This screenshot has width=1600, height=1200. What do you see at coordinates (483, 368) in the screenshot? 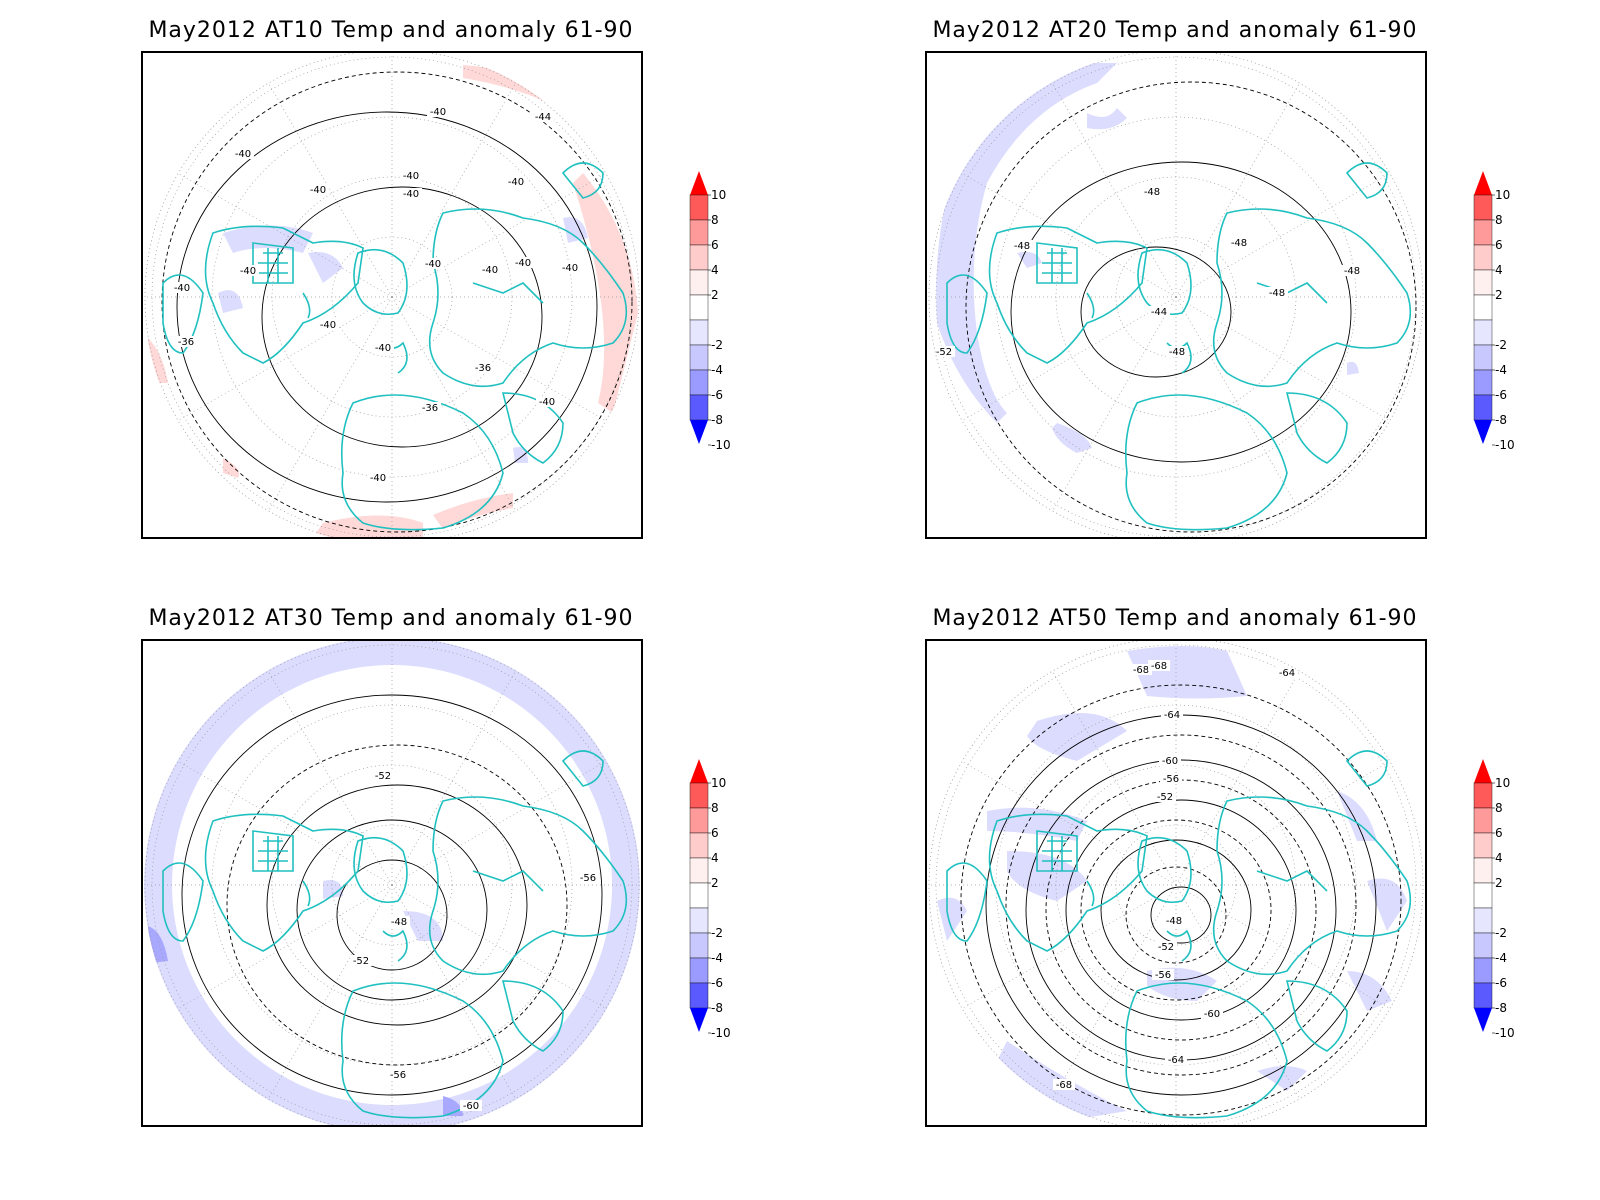
I see `contour-label: -36` at bounding box center [483, 368].